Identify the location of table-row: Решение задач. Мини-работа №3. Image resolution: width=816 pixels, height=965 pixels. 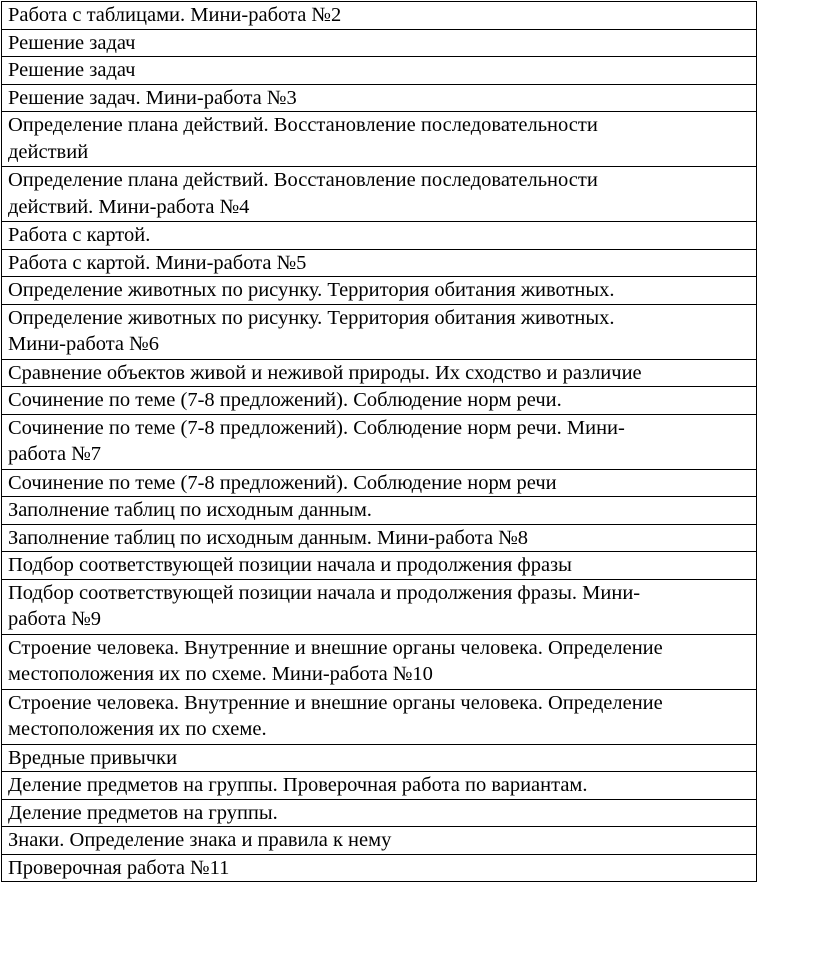
(379, 97).